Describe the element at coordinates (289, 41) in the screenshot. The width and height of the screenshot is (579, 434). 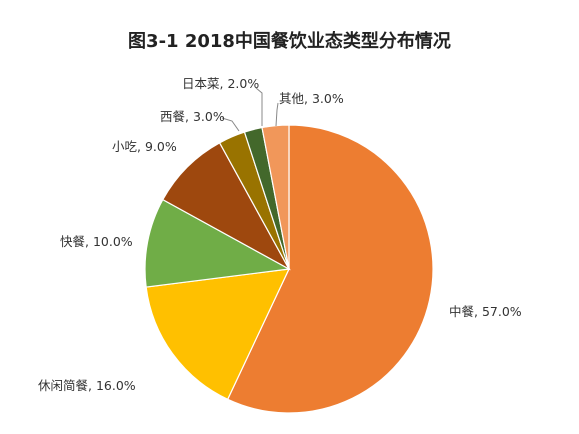
I see `chart-title: 图3-1 2018中国餐饮业态类型分布情况` at that location.